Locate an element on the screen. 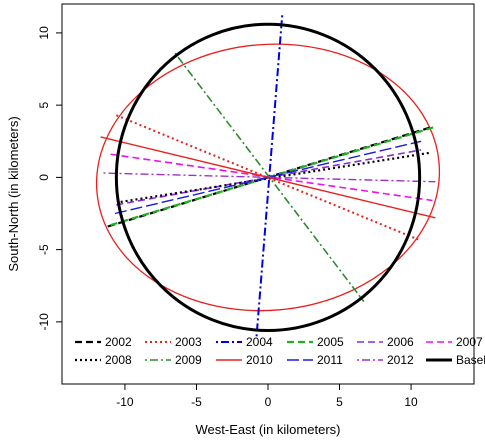  legend-item-2010: 2010 is located at coordinates (244, 360).